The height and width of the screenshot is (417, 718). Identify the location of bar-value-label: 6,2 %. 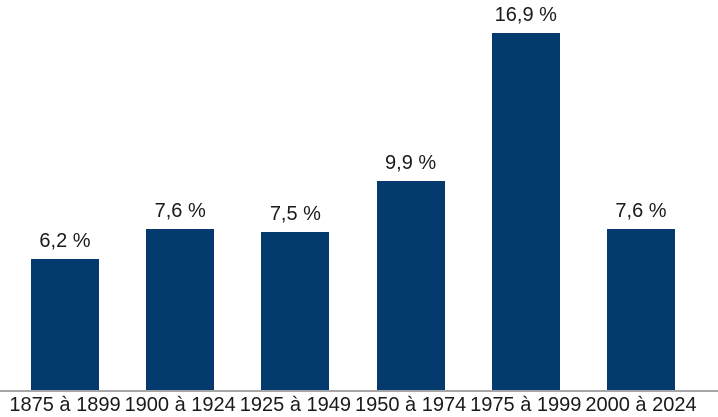
(65, 241).